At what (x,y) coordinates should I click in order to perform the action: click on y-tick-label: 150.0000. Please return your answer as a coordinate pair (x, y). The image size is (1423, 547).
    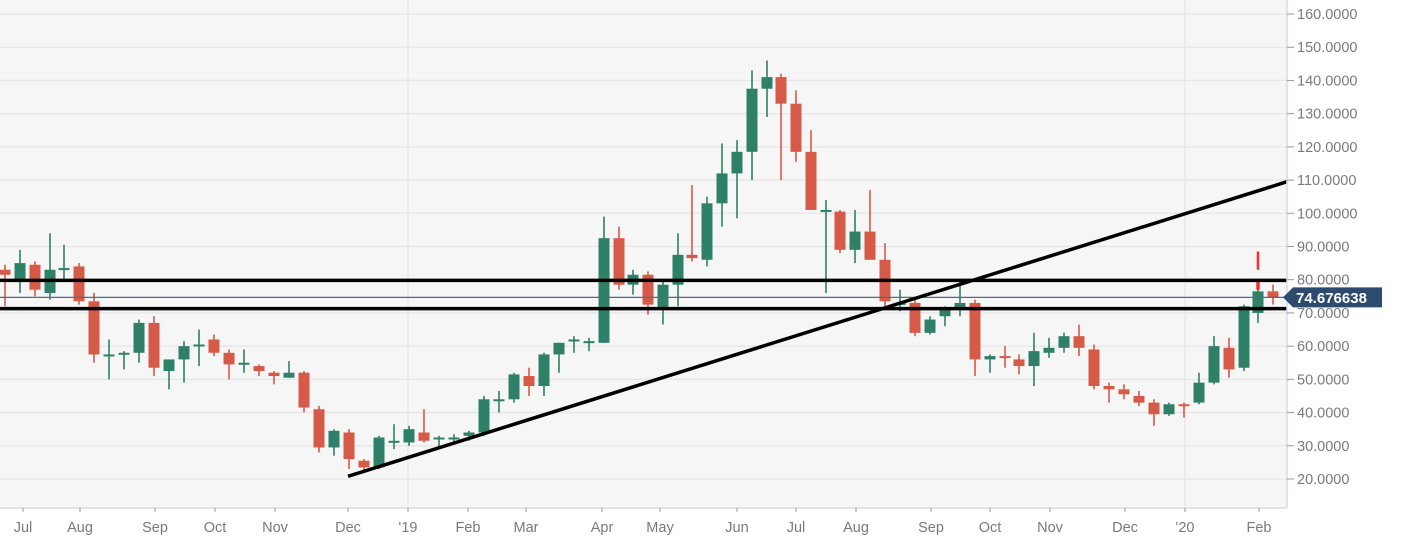
    Looking at the image, I should click on (1327, 48).